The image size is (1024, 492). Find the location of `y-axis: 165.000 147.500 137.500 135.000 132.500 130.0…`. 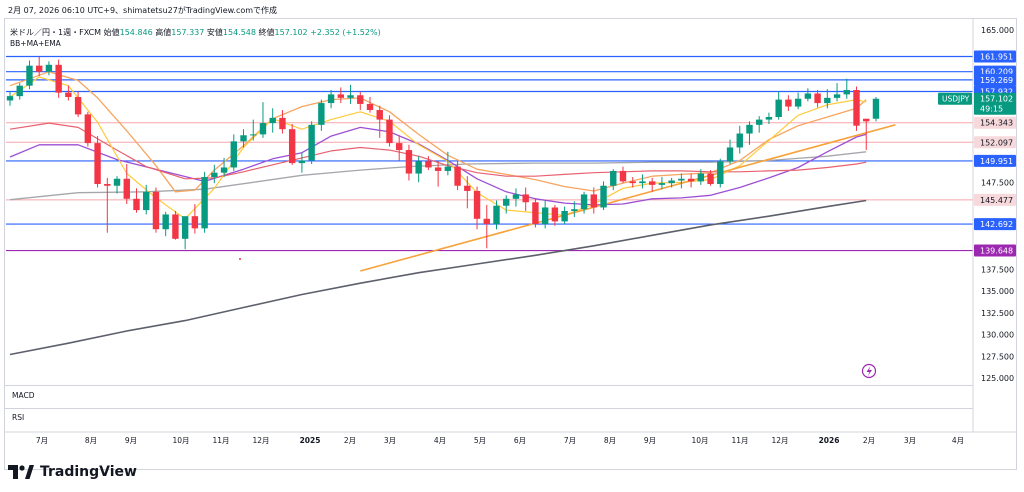

y-axis: 165.000 147.500 137.500 135.000 132.500 130.0… is located at coordinates (993, 225).